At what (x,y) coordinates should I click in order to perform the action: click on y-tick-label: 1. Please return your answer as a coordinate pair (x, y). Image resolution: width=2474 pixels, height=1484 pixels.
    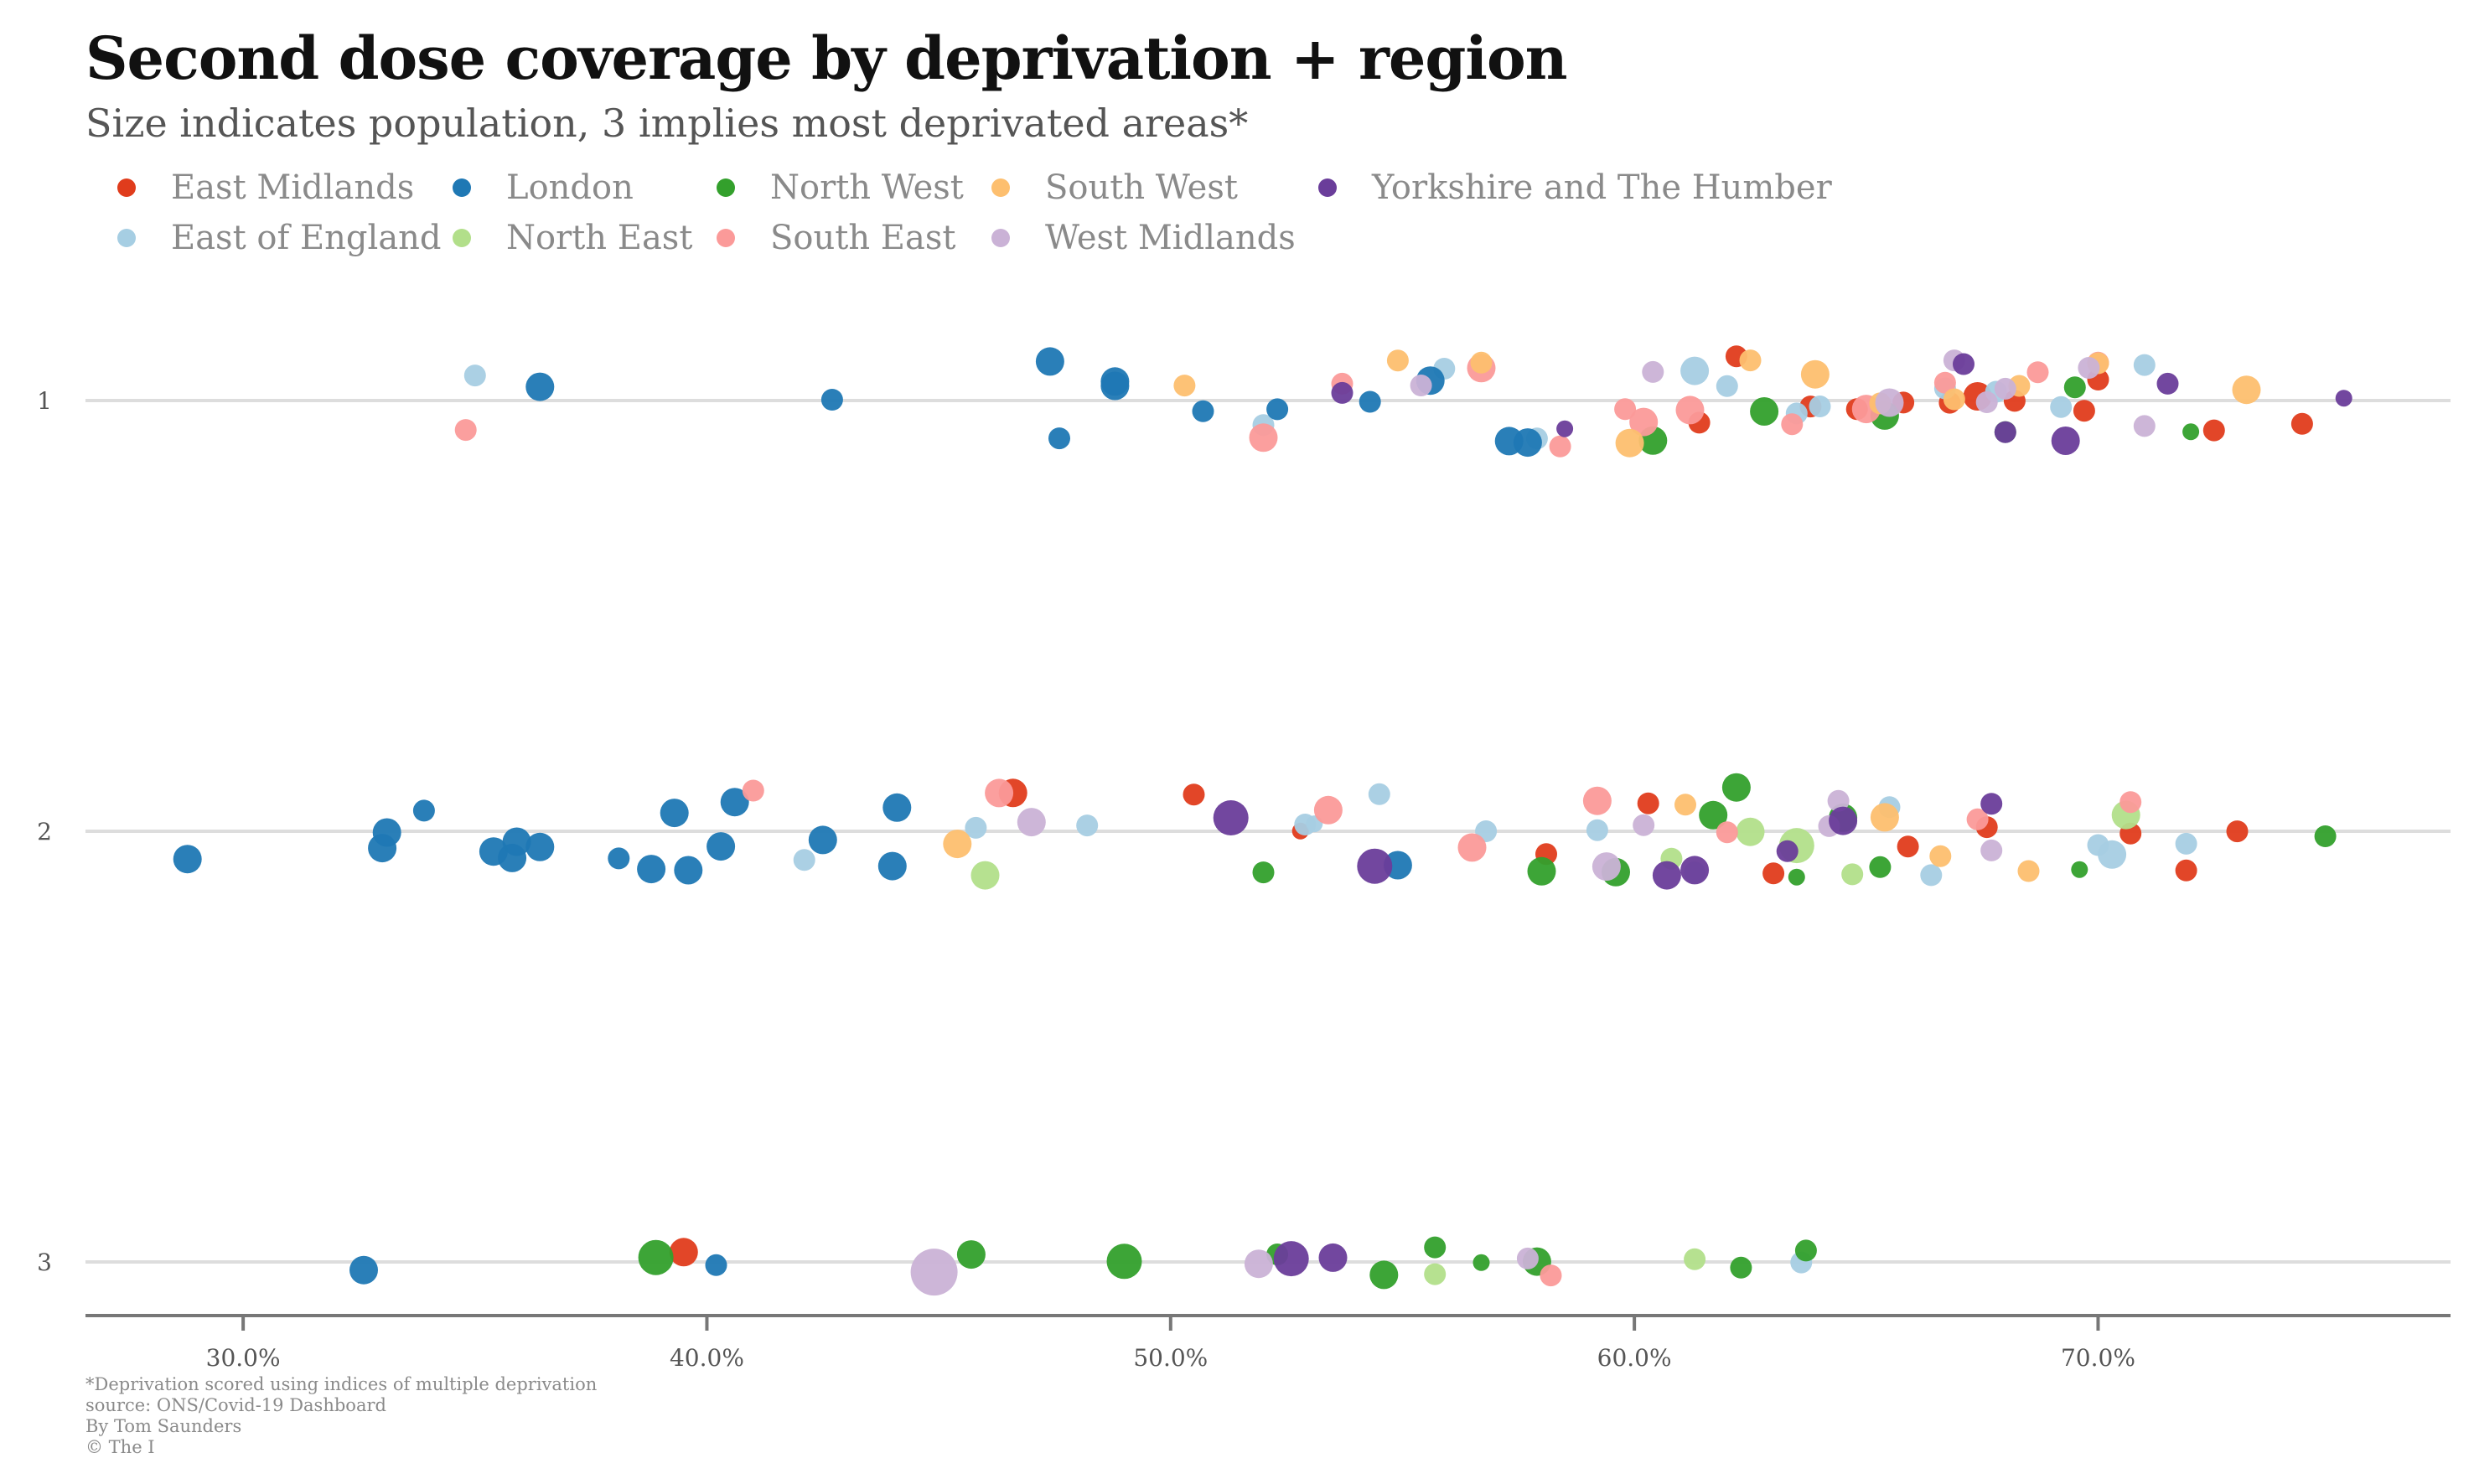
    Looking at the image, I should click on (44, 401).